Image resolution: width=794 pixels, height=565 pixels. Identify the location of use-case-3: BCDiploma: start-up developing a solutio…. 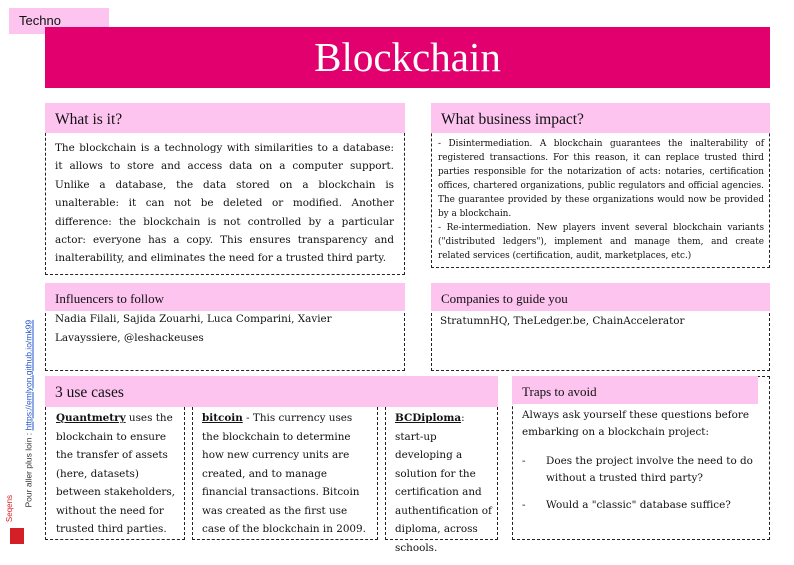
(444, 483).